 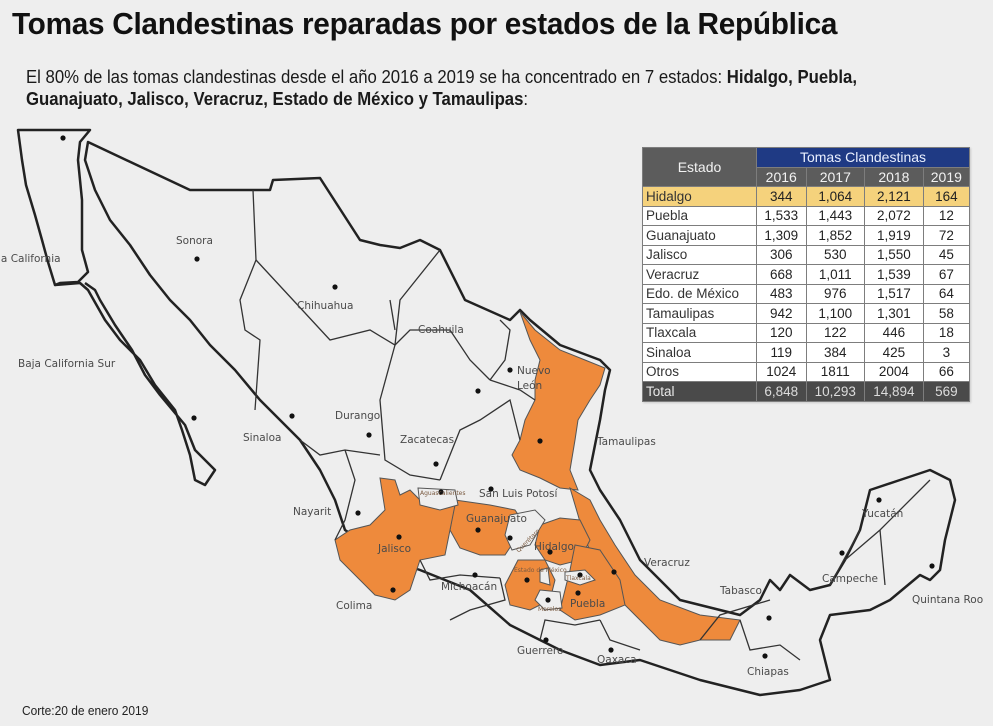 I want to click on estado-cell: Tamaulipas, so click(x=699, y=313).